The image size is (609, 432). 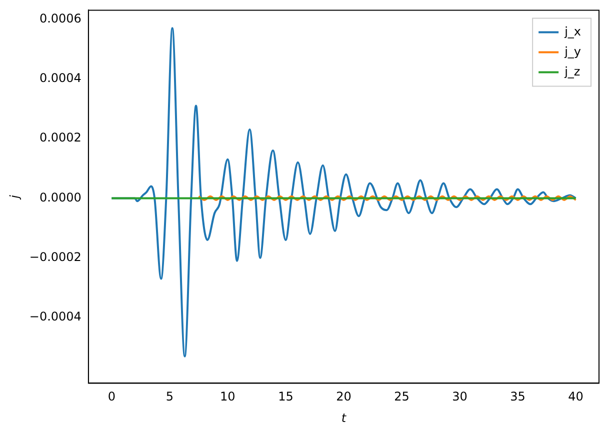 What do you see at coordinates (60, 77) in the screenshot?
I see `y-tick-label: 0.0004` at bounding box center [60, 77].